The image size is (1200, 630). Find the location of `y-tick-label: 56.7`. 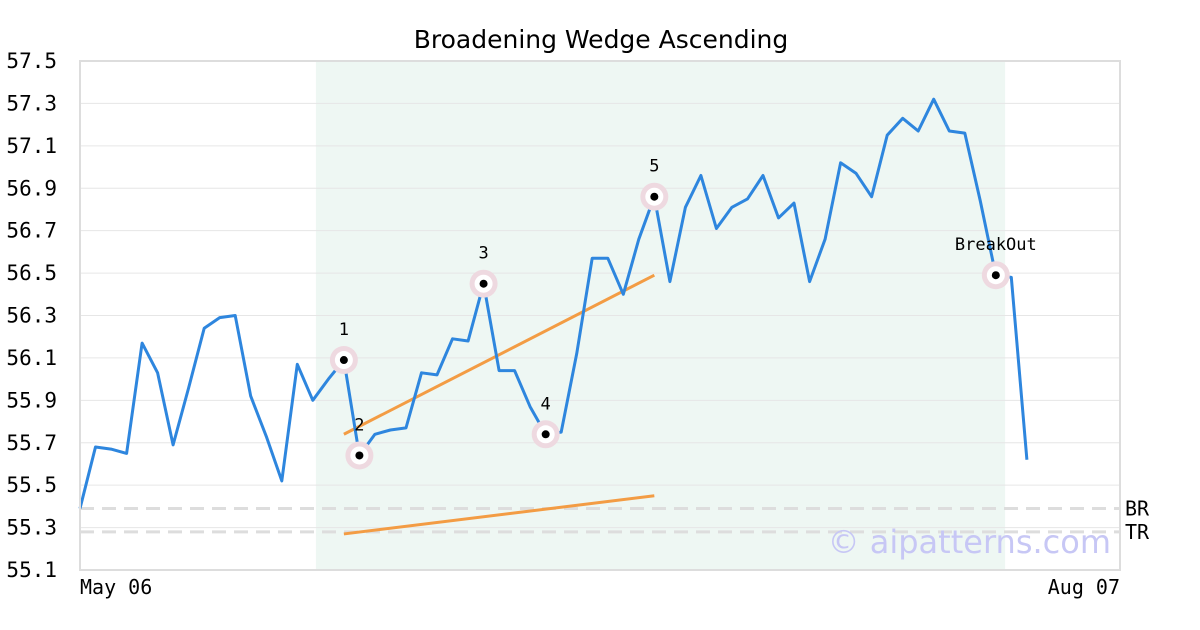

y-tick-label: 56.7 is located at coordinates (31, 231).